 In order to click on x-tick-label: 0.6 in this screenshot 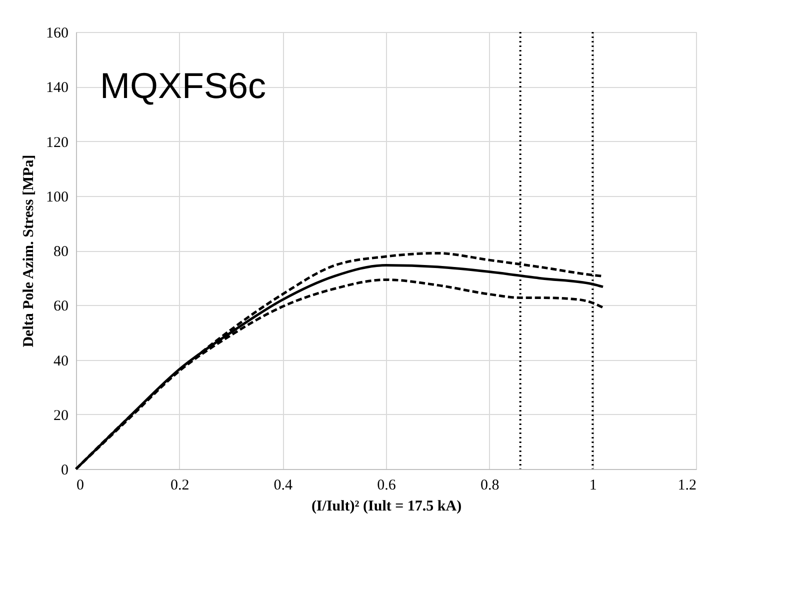, I will do `click(386, 486)`.